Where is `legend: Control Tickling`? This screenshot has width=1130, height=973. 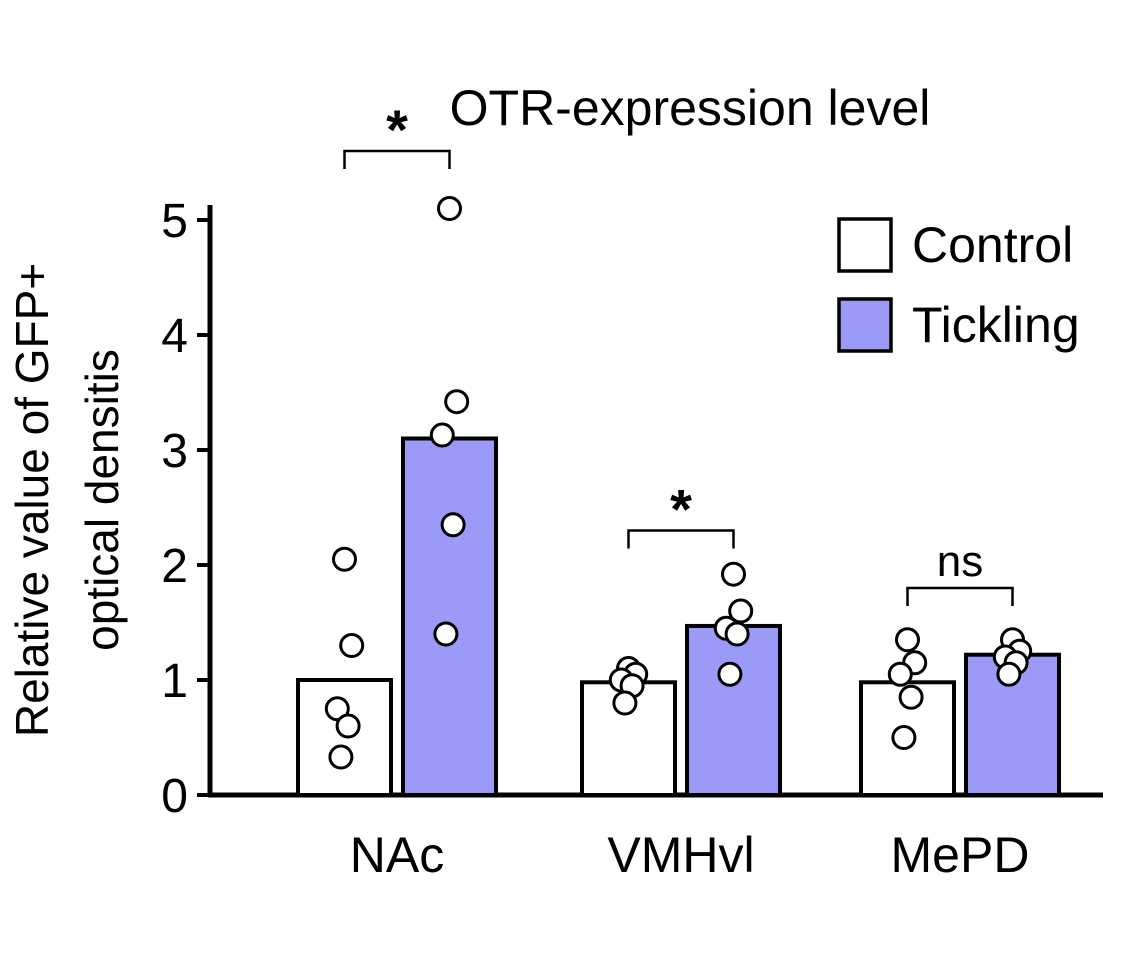 legend: Control Tickling is located at coordinates (958, 285).